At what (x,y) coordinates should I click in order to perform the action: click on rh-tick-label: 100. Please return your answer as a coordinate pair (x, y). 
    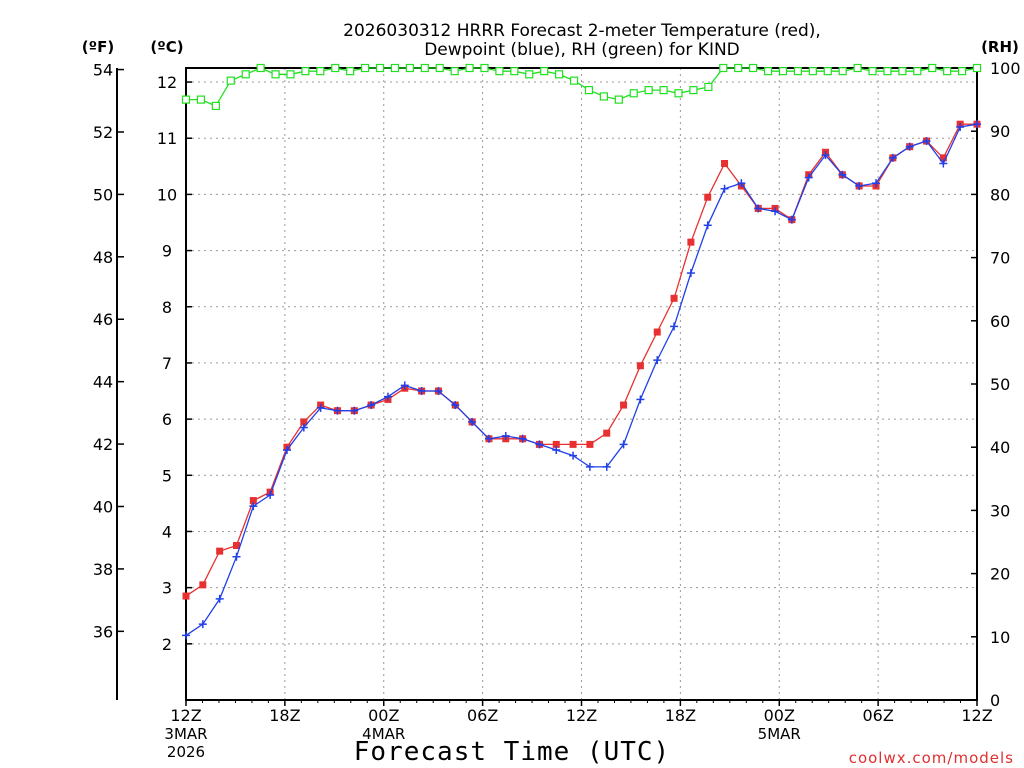
    Looking at the image, I should click on (1005, 68).